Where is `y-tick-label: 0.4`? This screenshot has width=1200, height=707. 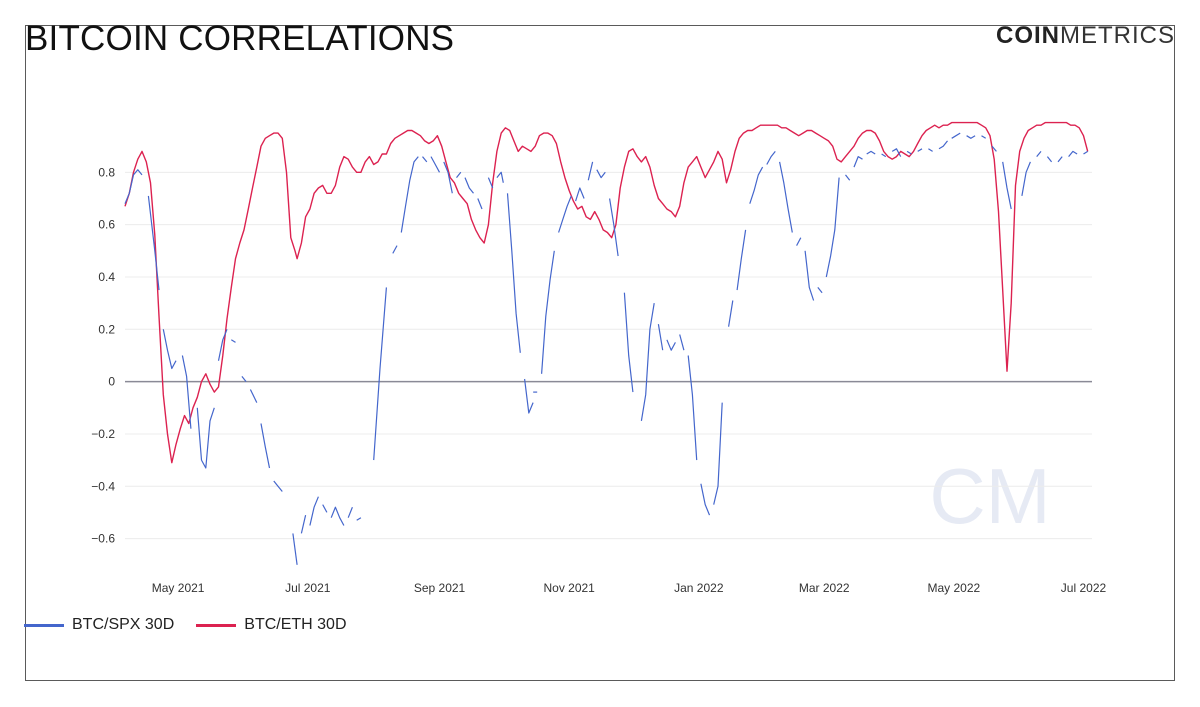 y-tick-label: 0.4 is located at coordinates (106, 277).